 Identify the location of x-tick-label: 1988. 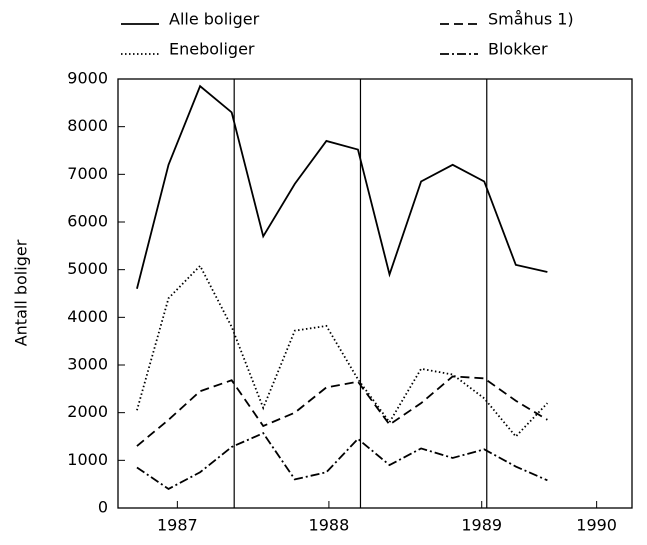
(329, 525).